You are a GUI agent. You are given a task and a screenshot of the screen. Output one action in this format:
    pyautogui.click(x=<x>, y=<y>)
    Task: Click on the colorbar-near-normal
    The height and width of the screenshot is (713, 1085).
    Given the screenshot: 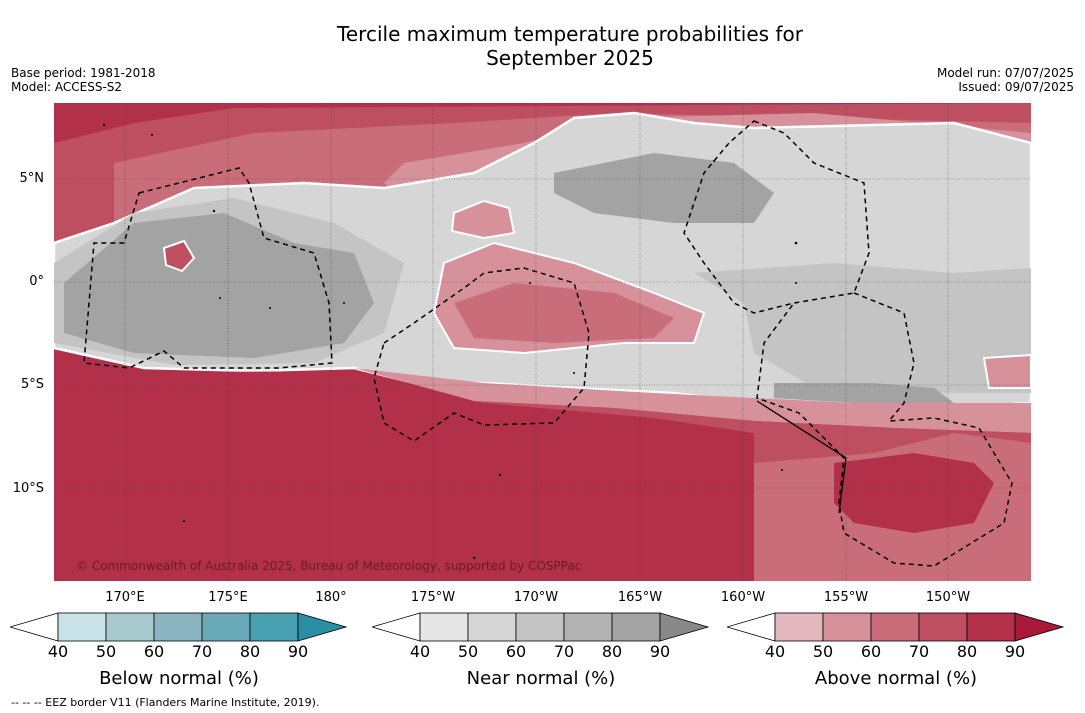 What is the action you would take?
    pyautogui.click(x=541, y=627)
    